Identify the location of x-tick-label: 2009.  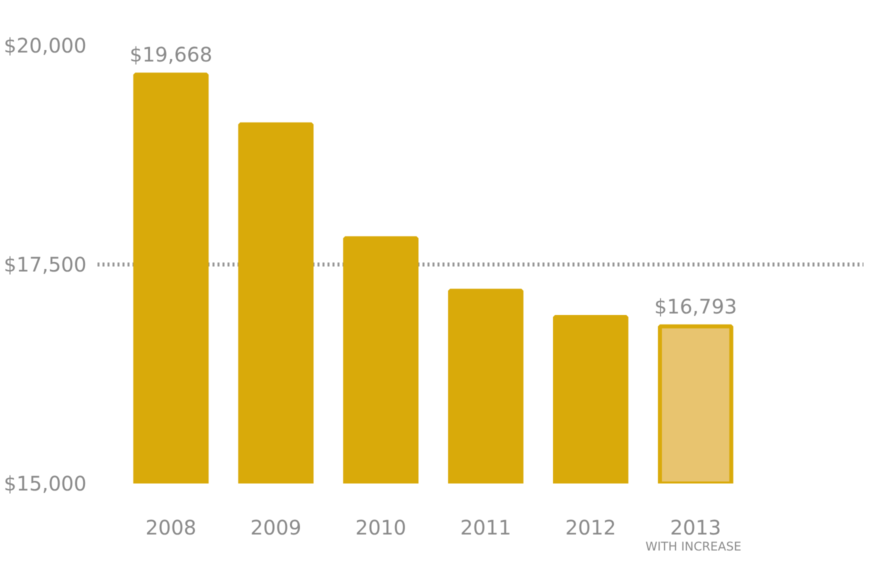
(276, 528).